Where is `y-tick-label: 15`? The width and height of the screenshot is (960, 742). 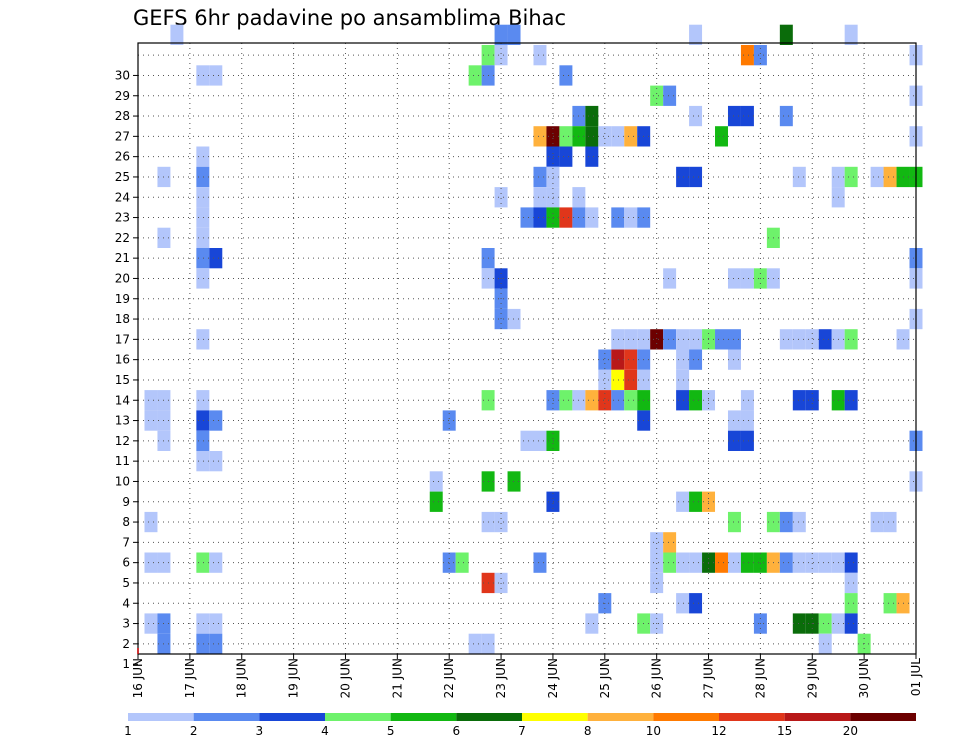
y-tick-label: 15 is located at coordinates (122, 380).